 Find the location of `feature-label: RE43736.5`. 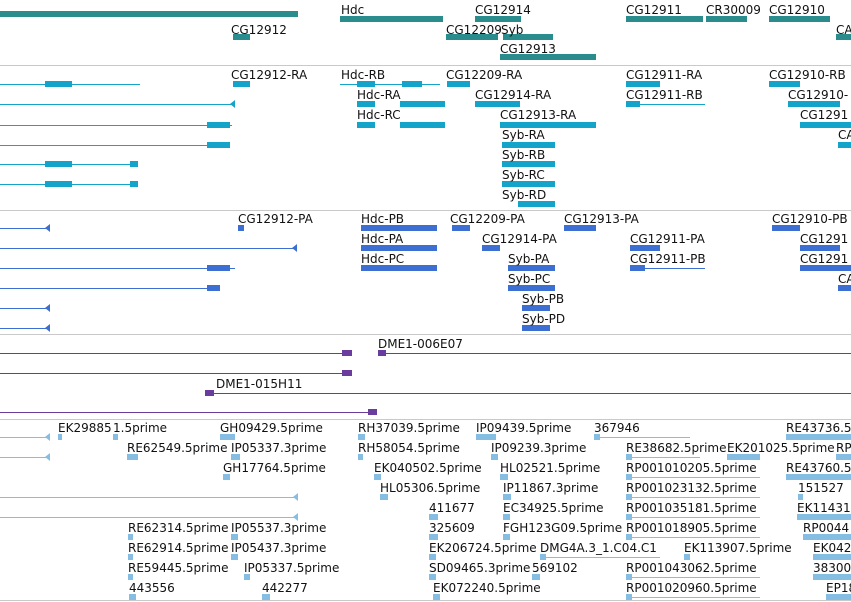

feature-label: RE43736.5 is located at coordinates (818, 428).